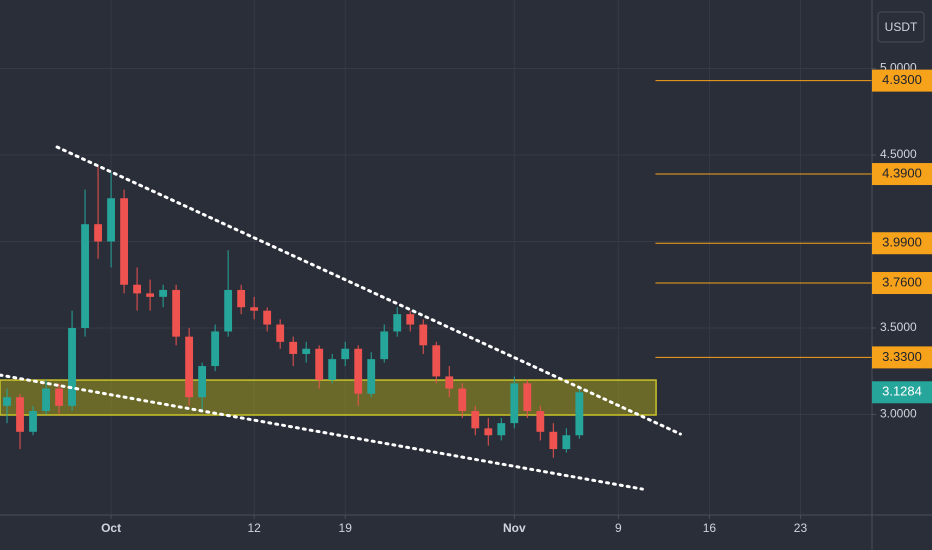  What do you see at coordinates (328, 397) in the screenshot?
I see `support-zone` at bounding box center [328, 397].